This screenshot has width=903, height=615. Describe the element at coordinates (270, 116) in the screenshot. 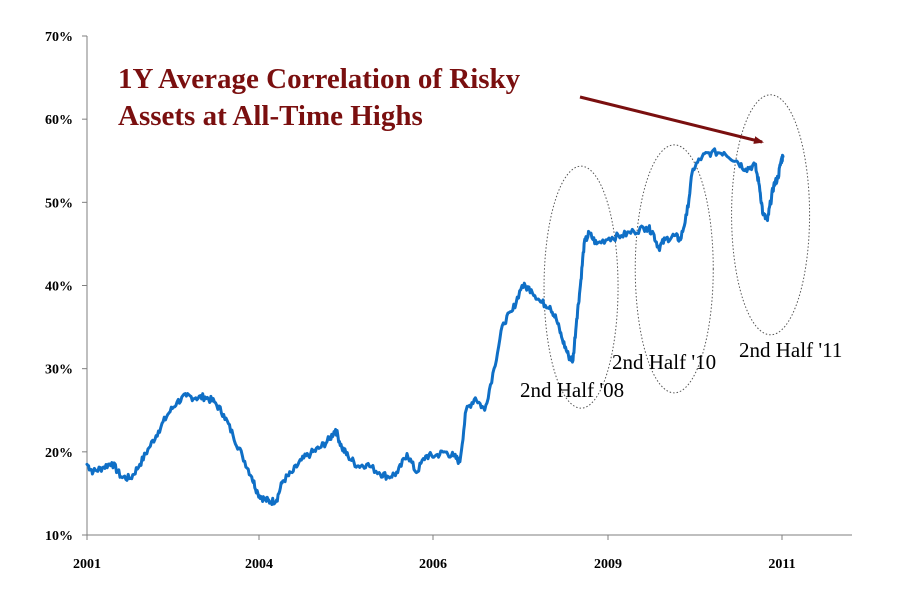

I see `chart-title-line-2: Assets at All-Time Highs` at that location.